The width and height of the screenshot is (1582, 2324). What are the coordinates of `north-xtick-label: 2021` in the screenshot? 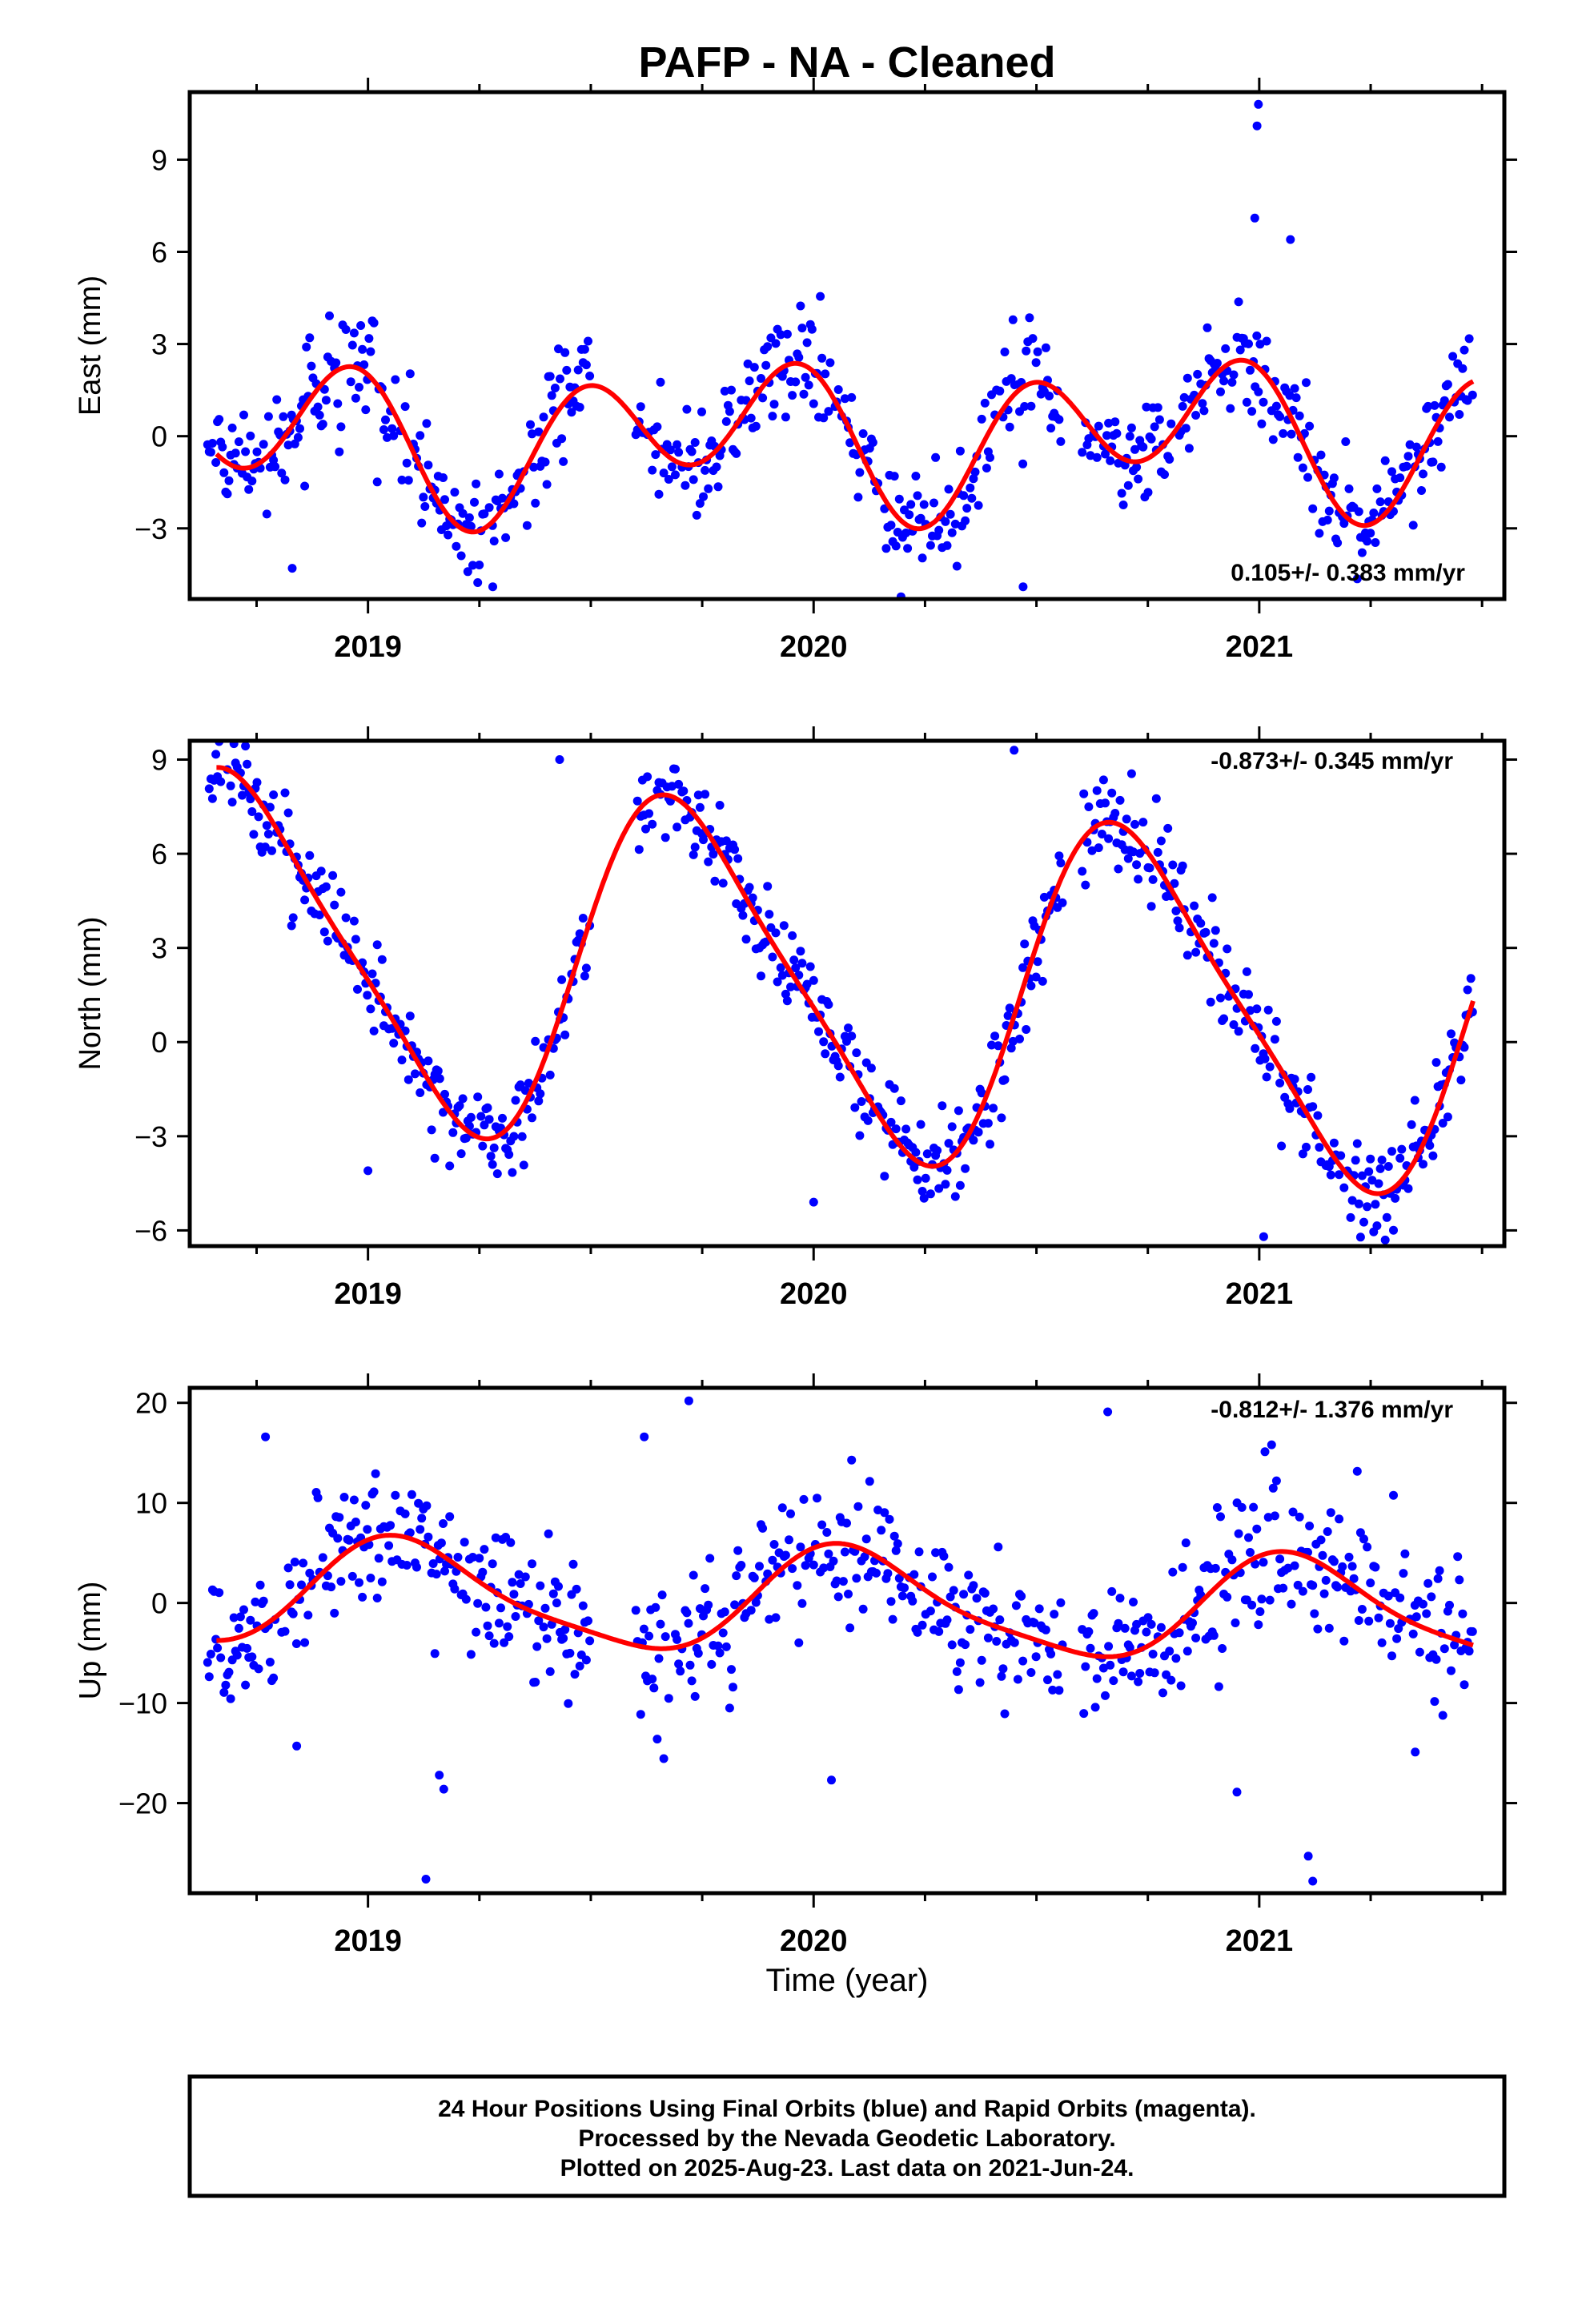 It's located at (1260, 1294).